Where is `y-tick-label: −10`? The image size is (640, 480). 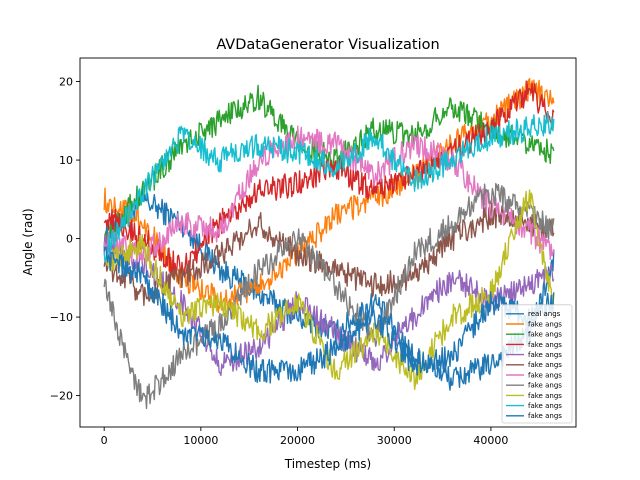
y-tick-label: −10 is located at coordinates (61, 317).